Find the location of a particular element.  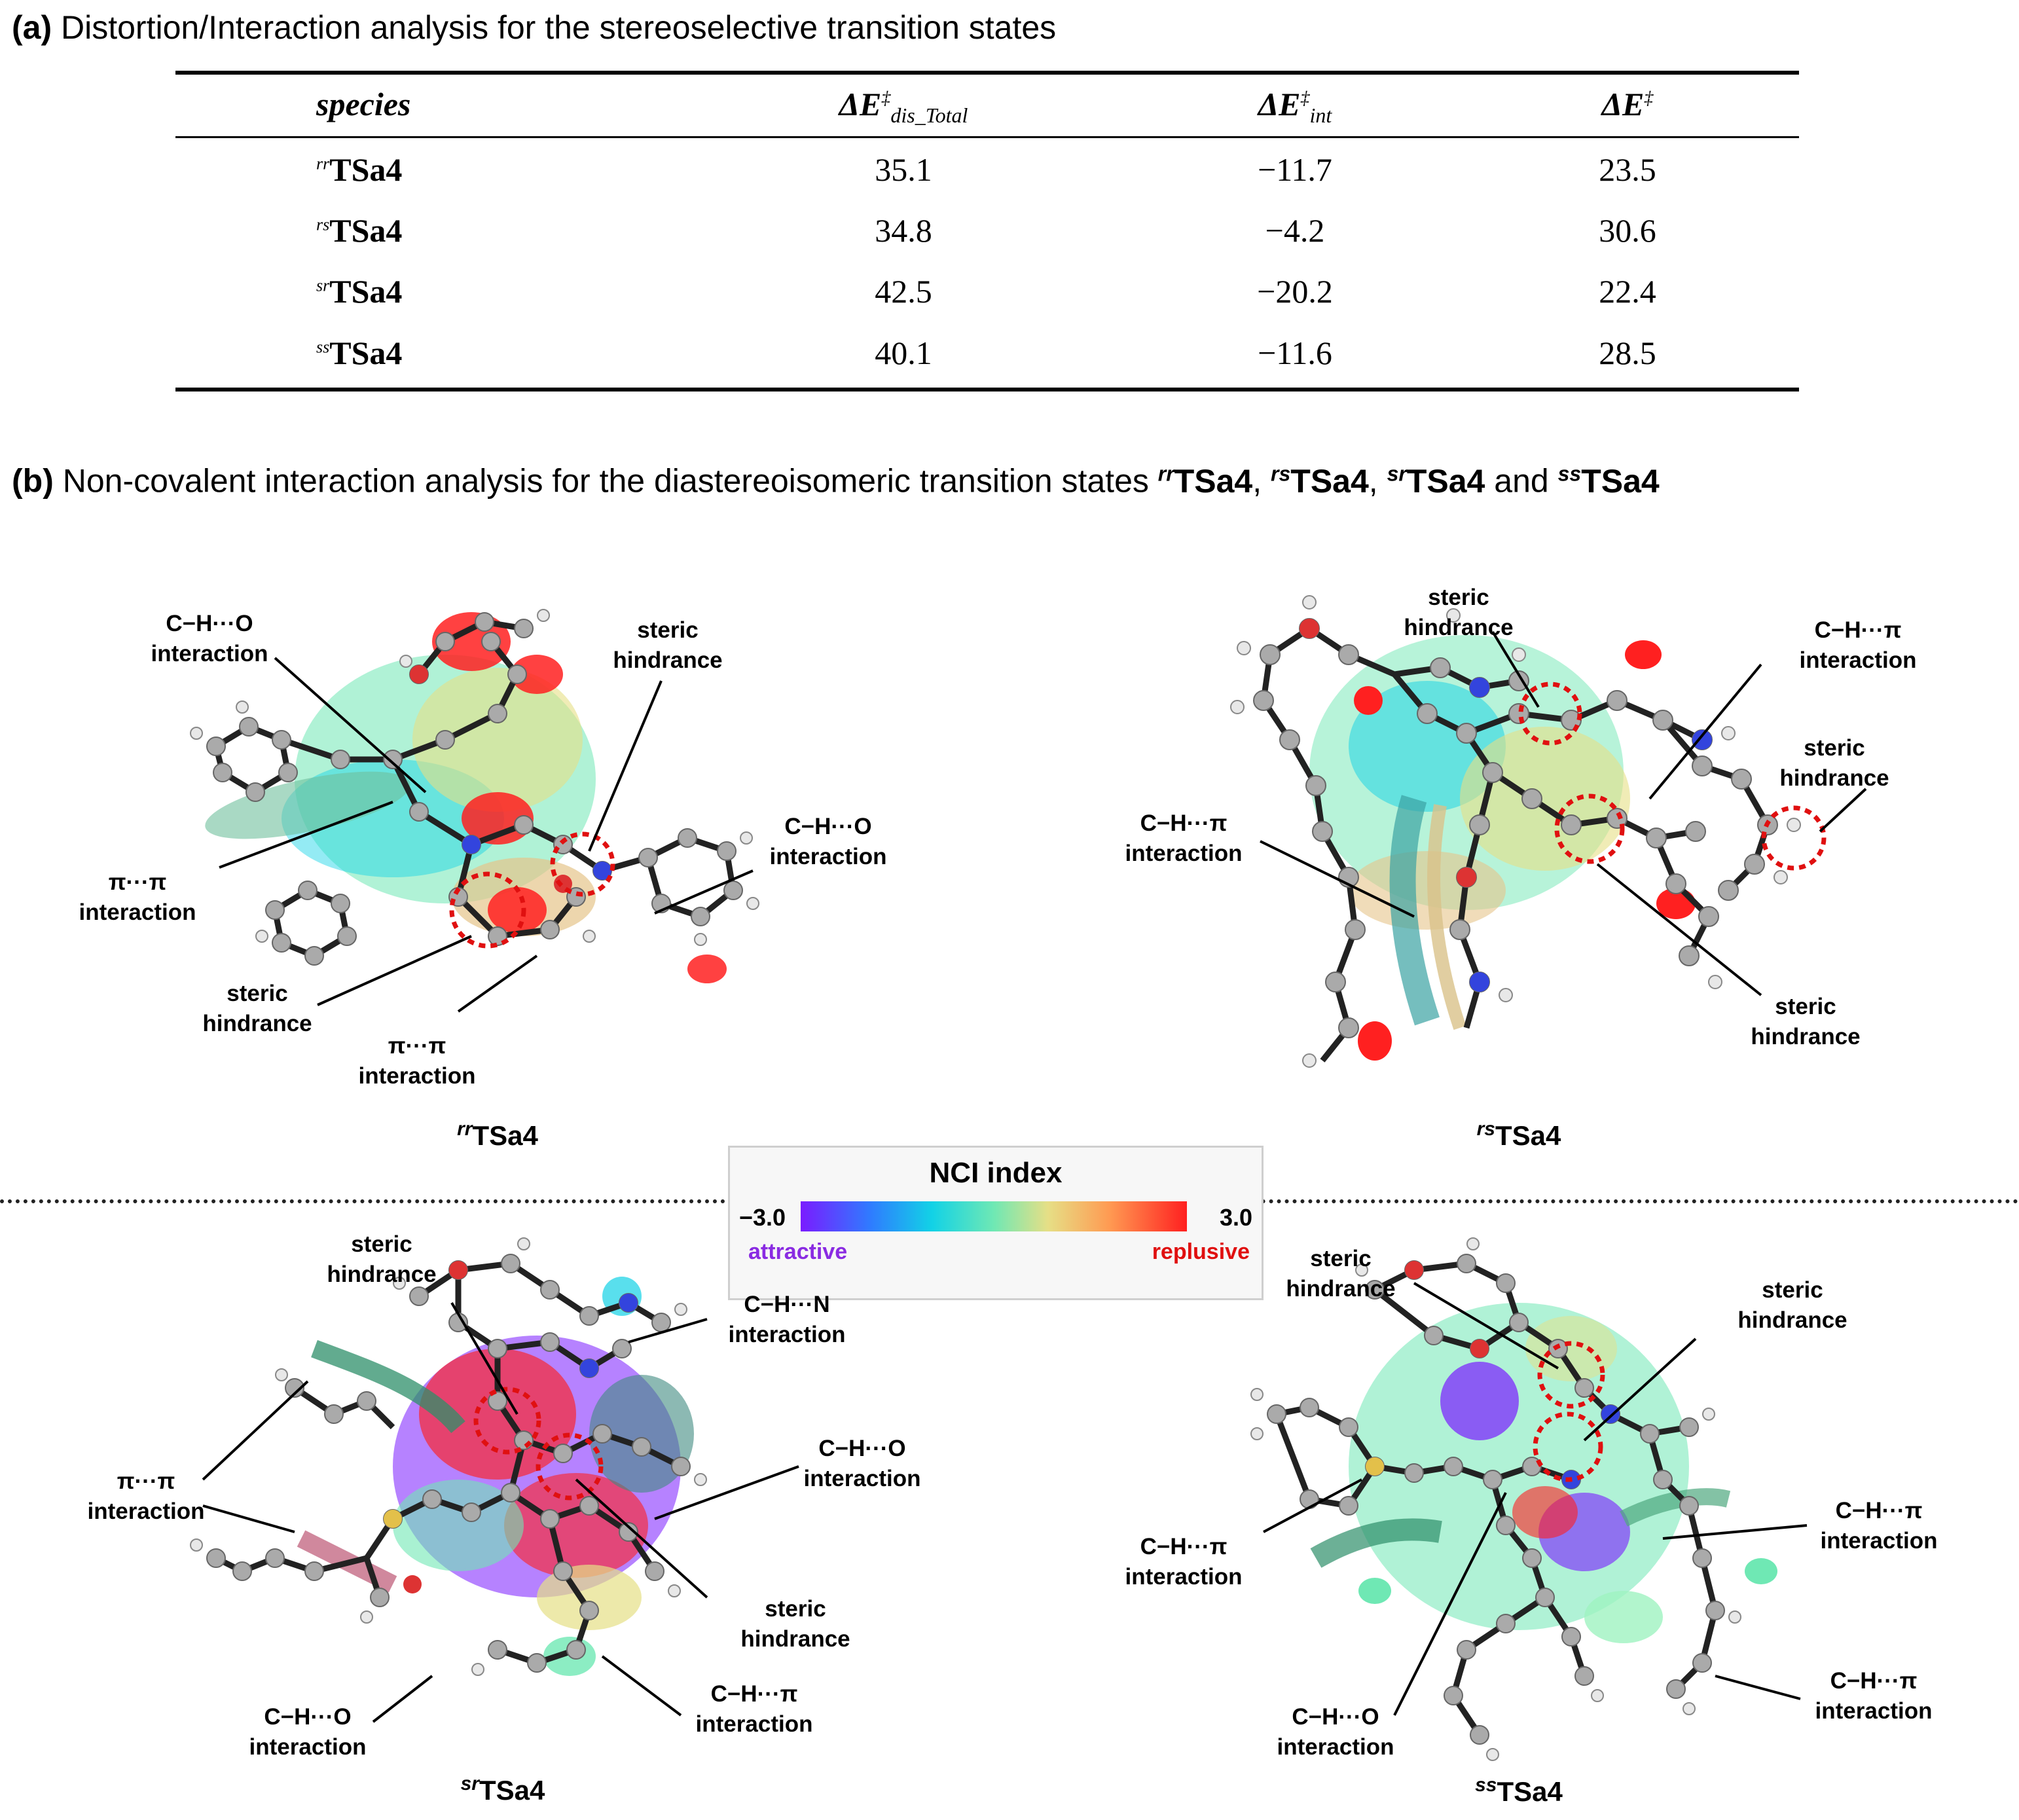

molecule-rs-figure is located at coordinates (1548, 831).